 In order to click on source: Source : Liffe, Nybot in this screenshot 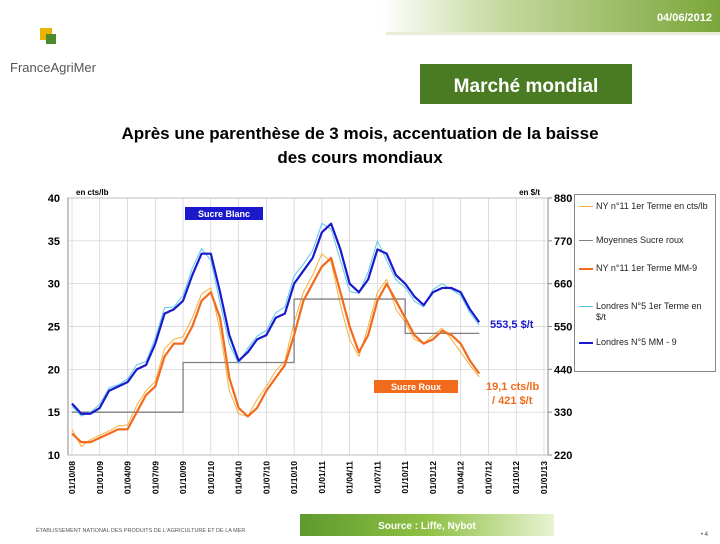, I will do `click(427, 526)`.